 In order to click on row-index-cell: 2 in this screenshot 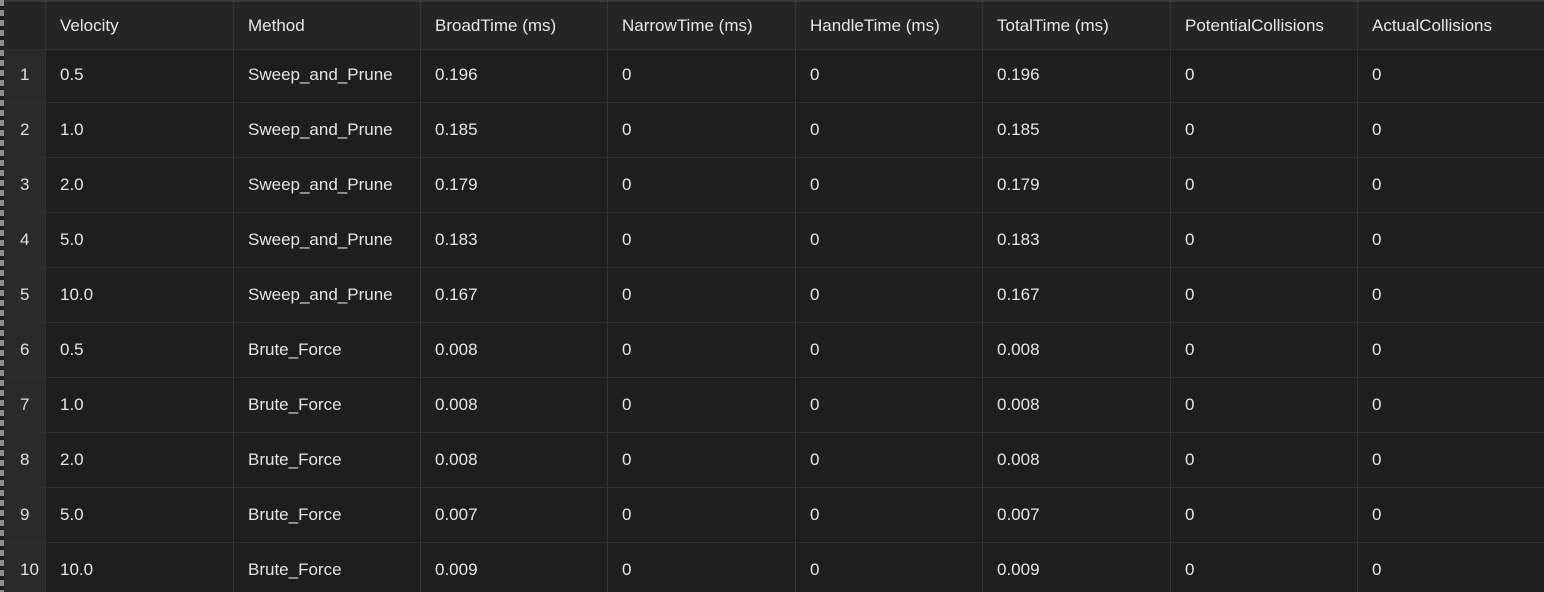, I will do `click(25, 130)`.